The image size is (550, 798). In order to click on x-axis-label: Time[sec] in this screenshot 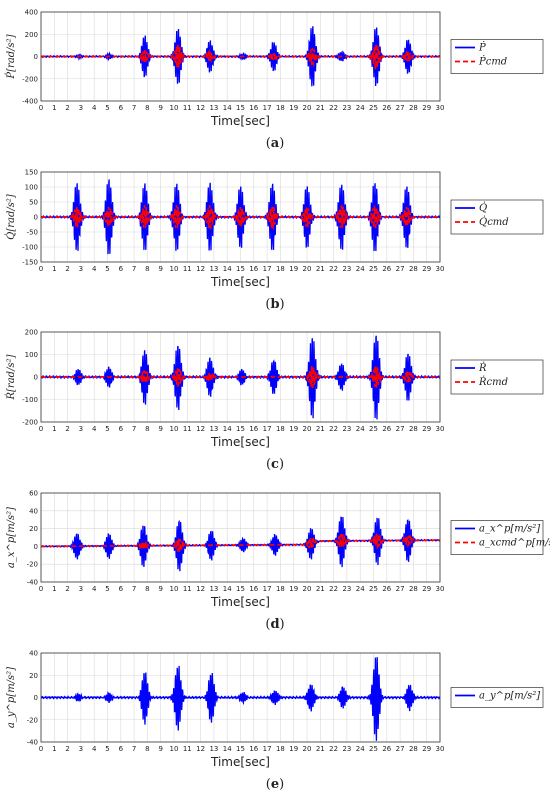, I will do `click(240, 121)`.